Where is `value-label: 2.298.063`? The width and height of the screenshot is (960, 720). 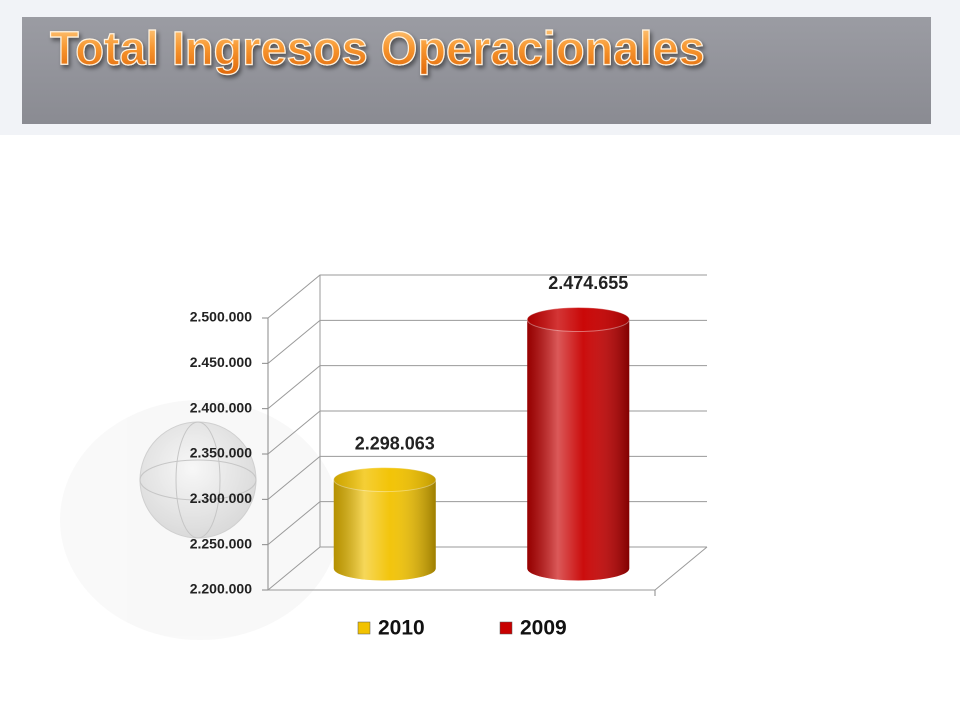
value-label: 2.298.063 is located at coordinates (395, 443).